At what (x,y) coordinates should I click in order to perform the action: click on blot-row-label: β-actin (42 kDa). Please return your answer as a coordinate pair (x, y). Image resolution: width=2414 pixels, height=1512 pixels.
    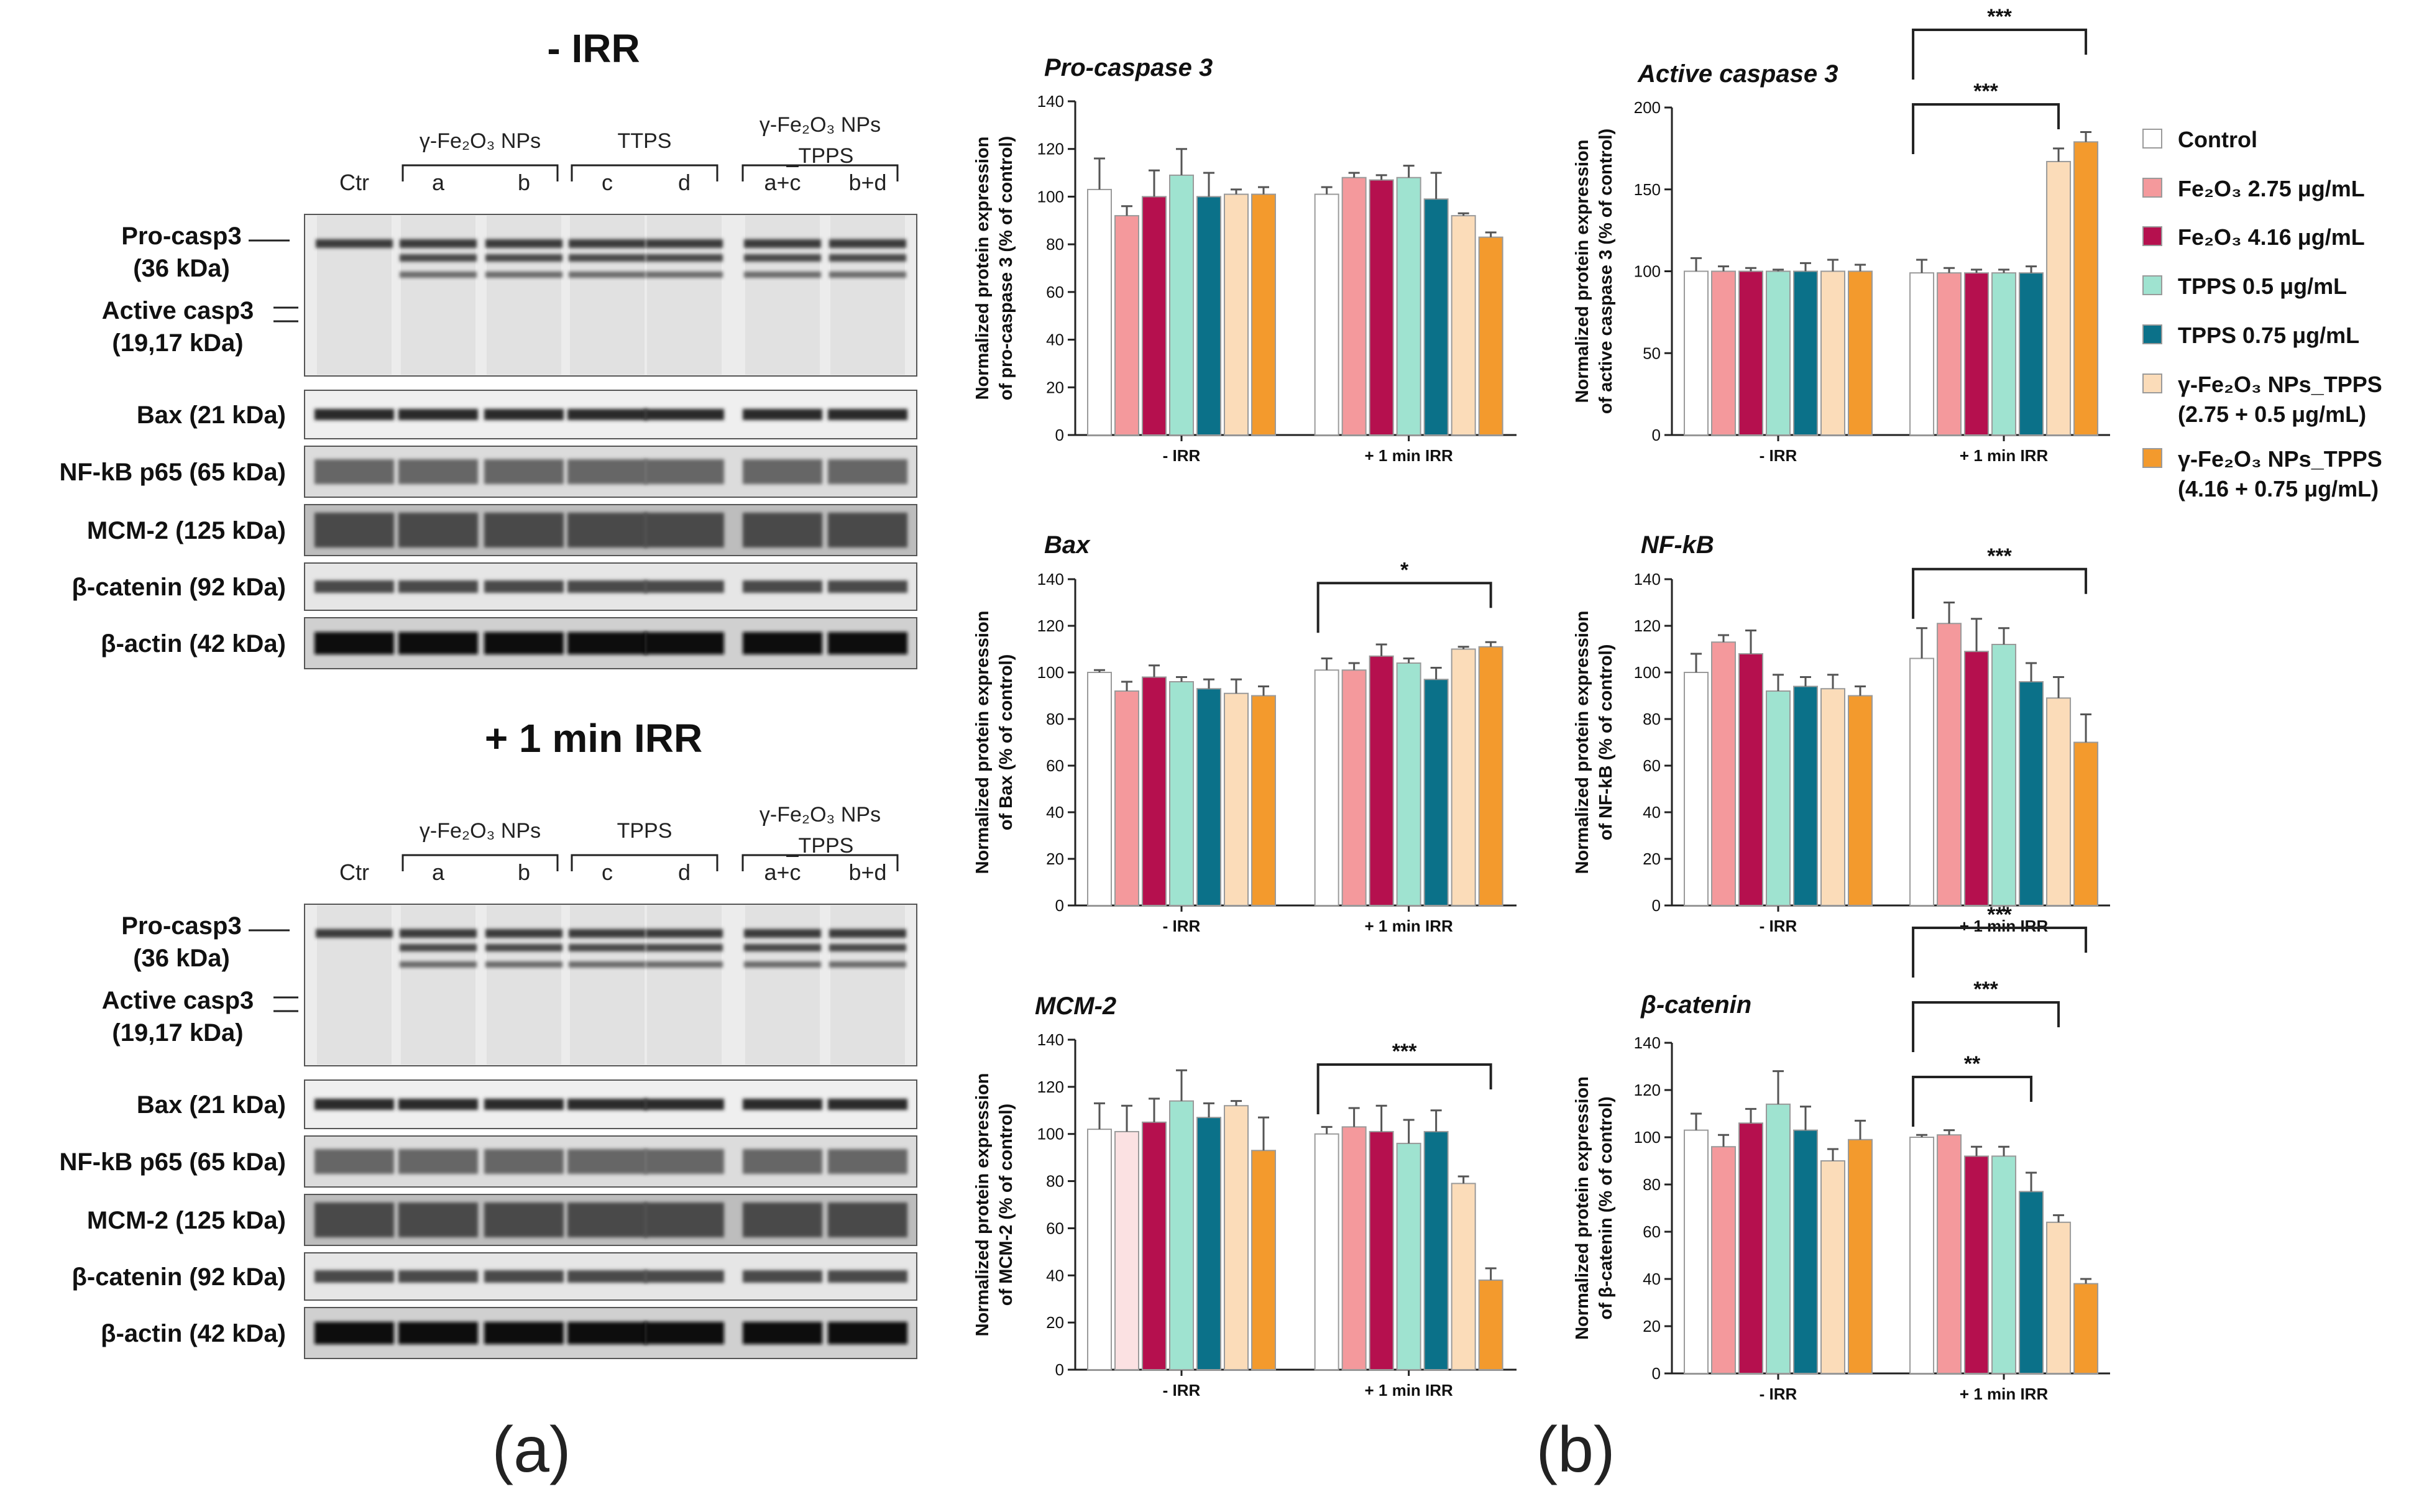
    Looking at the image, I should click on (193, 1333).